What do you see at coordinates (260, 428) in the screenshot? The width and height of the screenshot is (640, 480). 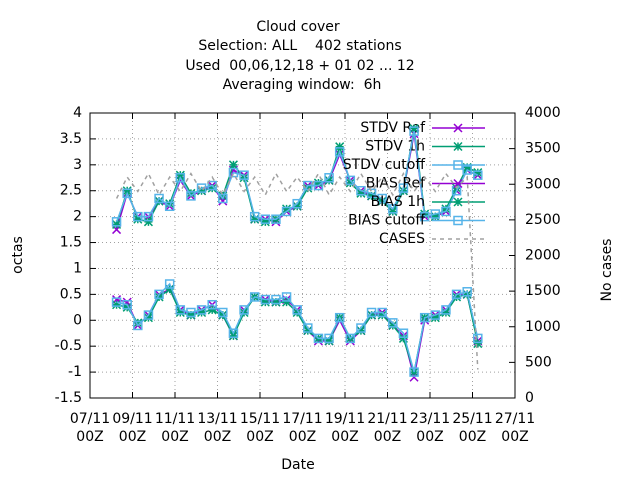 I see `x-tick-label: 15/11 00Z` at bounding box center [260, 428].